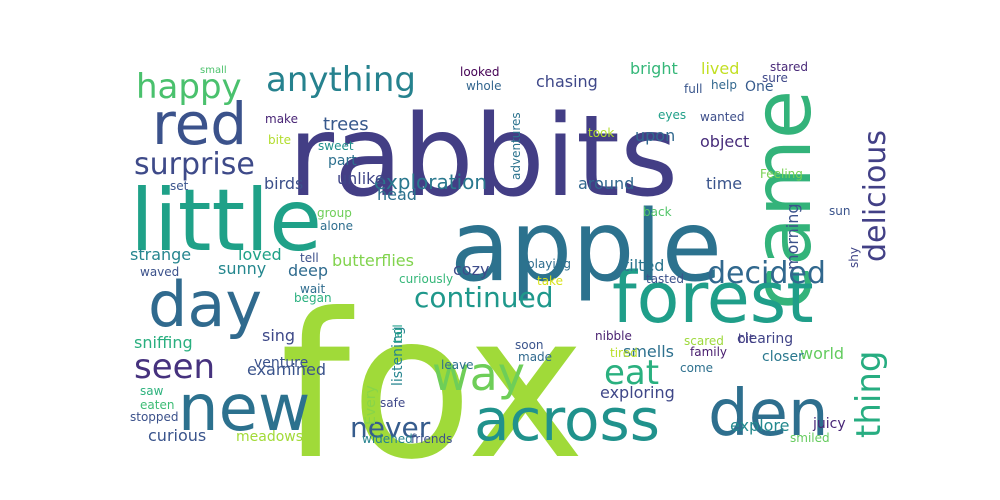 Image resolution: width=1000 pixels, height=500 pixels. Describe the element at coordinates (567, 81) in the screenshot. I see `word-chasing: chasing` at that location.